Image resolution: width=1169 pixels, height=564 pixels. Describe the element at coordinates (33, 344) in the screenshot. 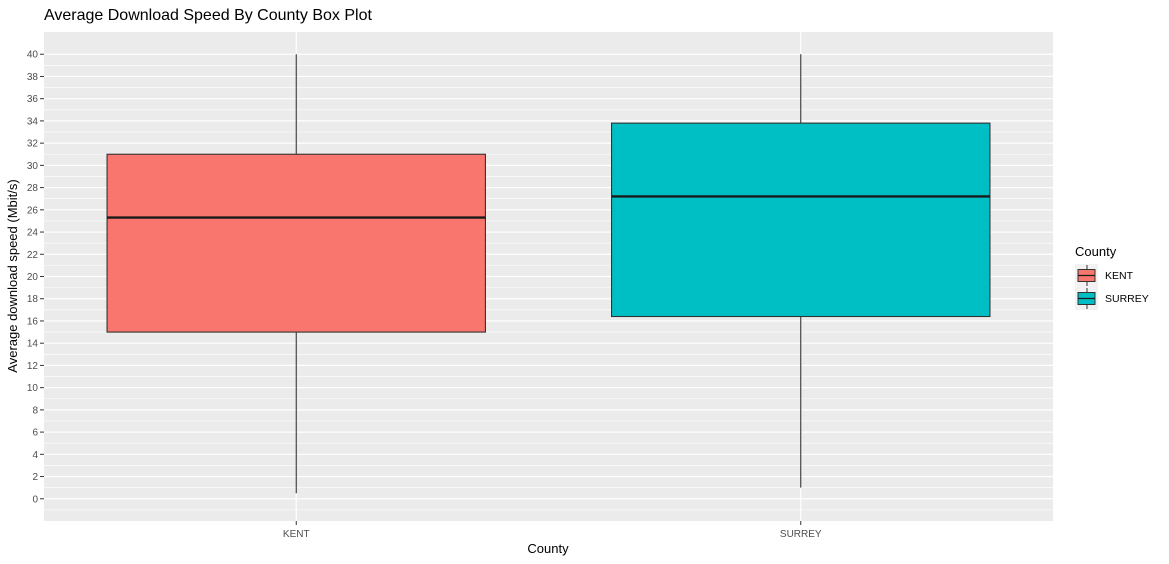

I see `y-tick-label: 14` at that location.